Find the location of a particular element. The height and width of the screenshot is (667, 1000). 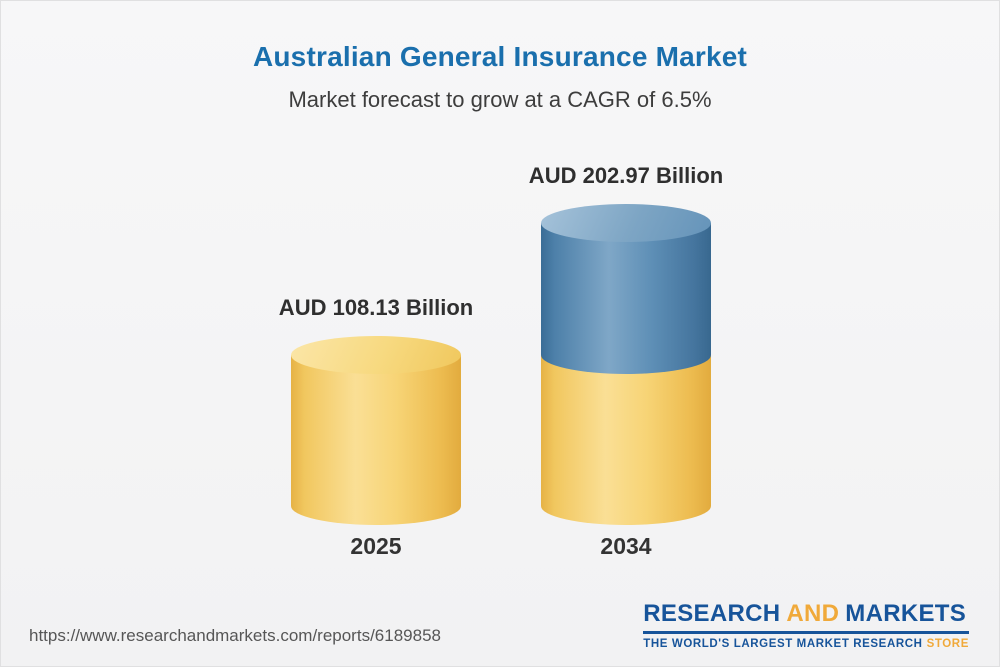

logo-divider-rule is located at coordinates (806, 632).